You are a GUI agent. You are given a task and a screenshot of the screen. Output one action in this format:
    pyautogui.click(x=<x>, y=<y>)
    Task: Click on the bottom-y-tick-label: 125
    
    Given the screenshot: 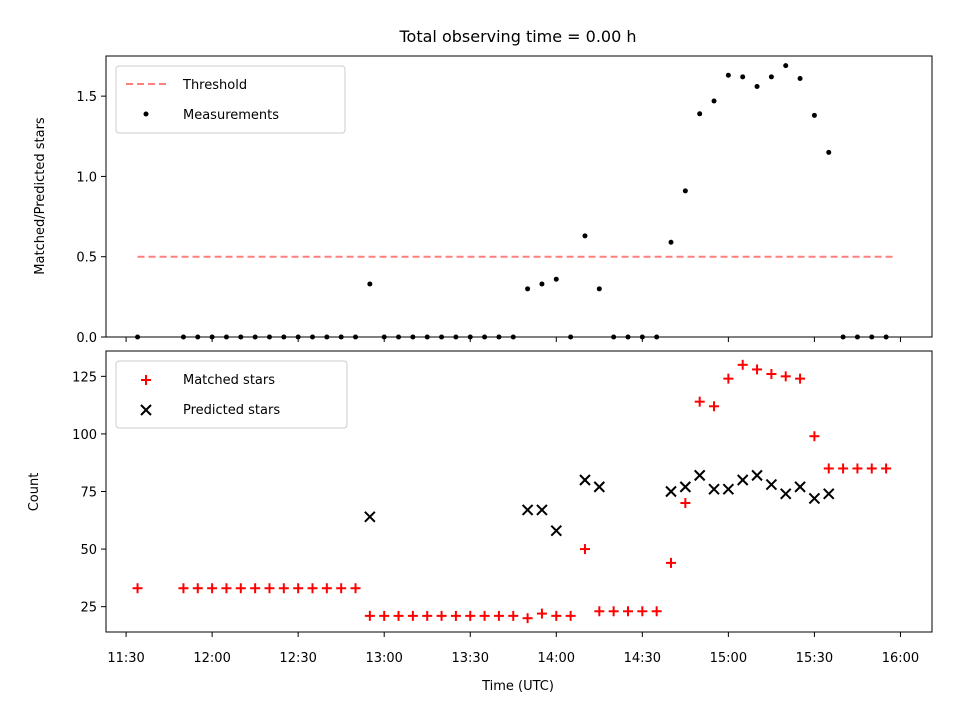 What is the action you would take?
    pyautogui.click(x=84, y=377)
    